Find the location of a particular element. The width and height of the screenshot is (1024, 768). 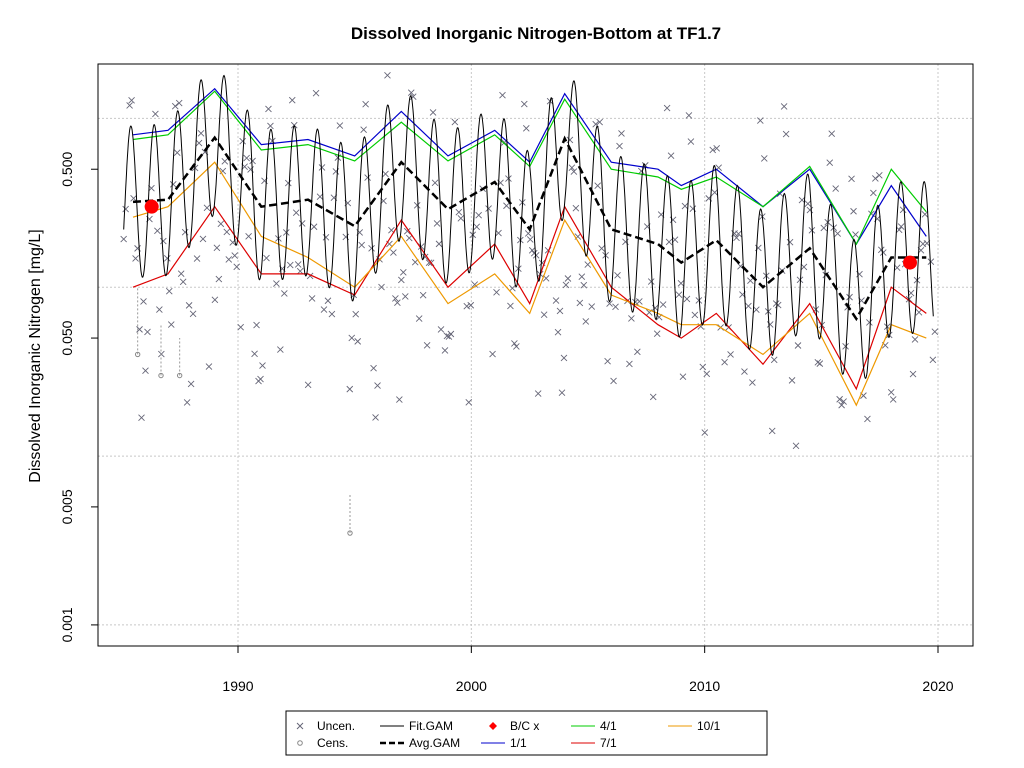

y-tick-label: 0.005 is located at coordinates (67, 506).